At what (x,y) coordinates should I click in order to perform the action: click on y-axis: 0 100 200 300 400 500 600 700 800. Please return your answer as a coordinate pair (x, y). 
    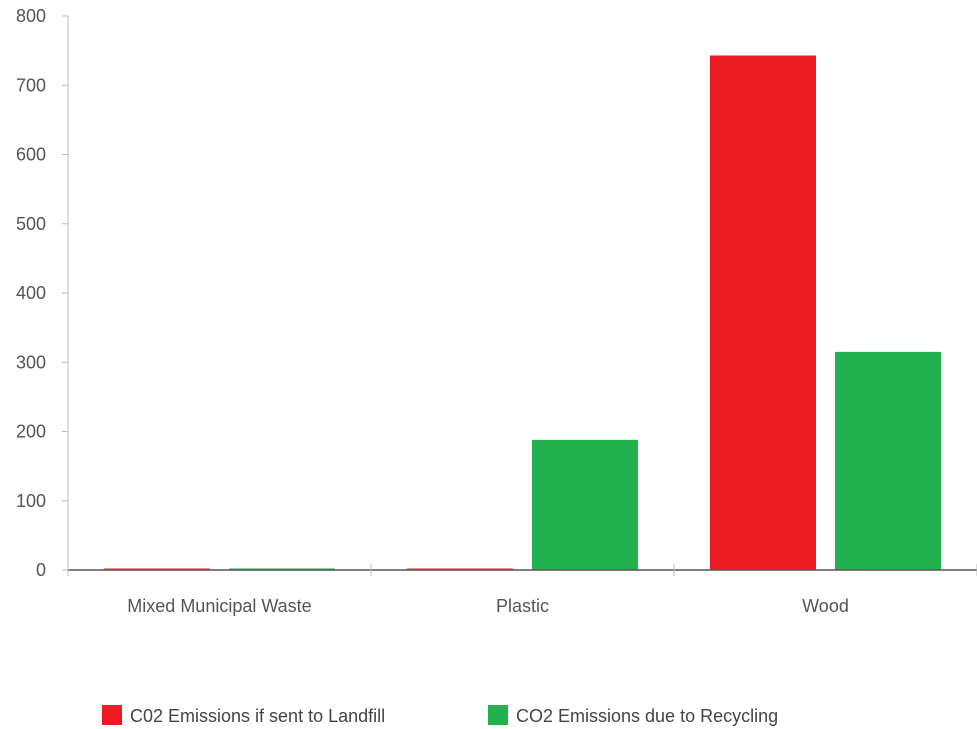
    Looking at the image, I should click on (42, 293).